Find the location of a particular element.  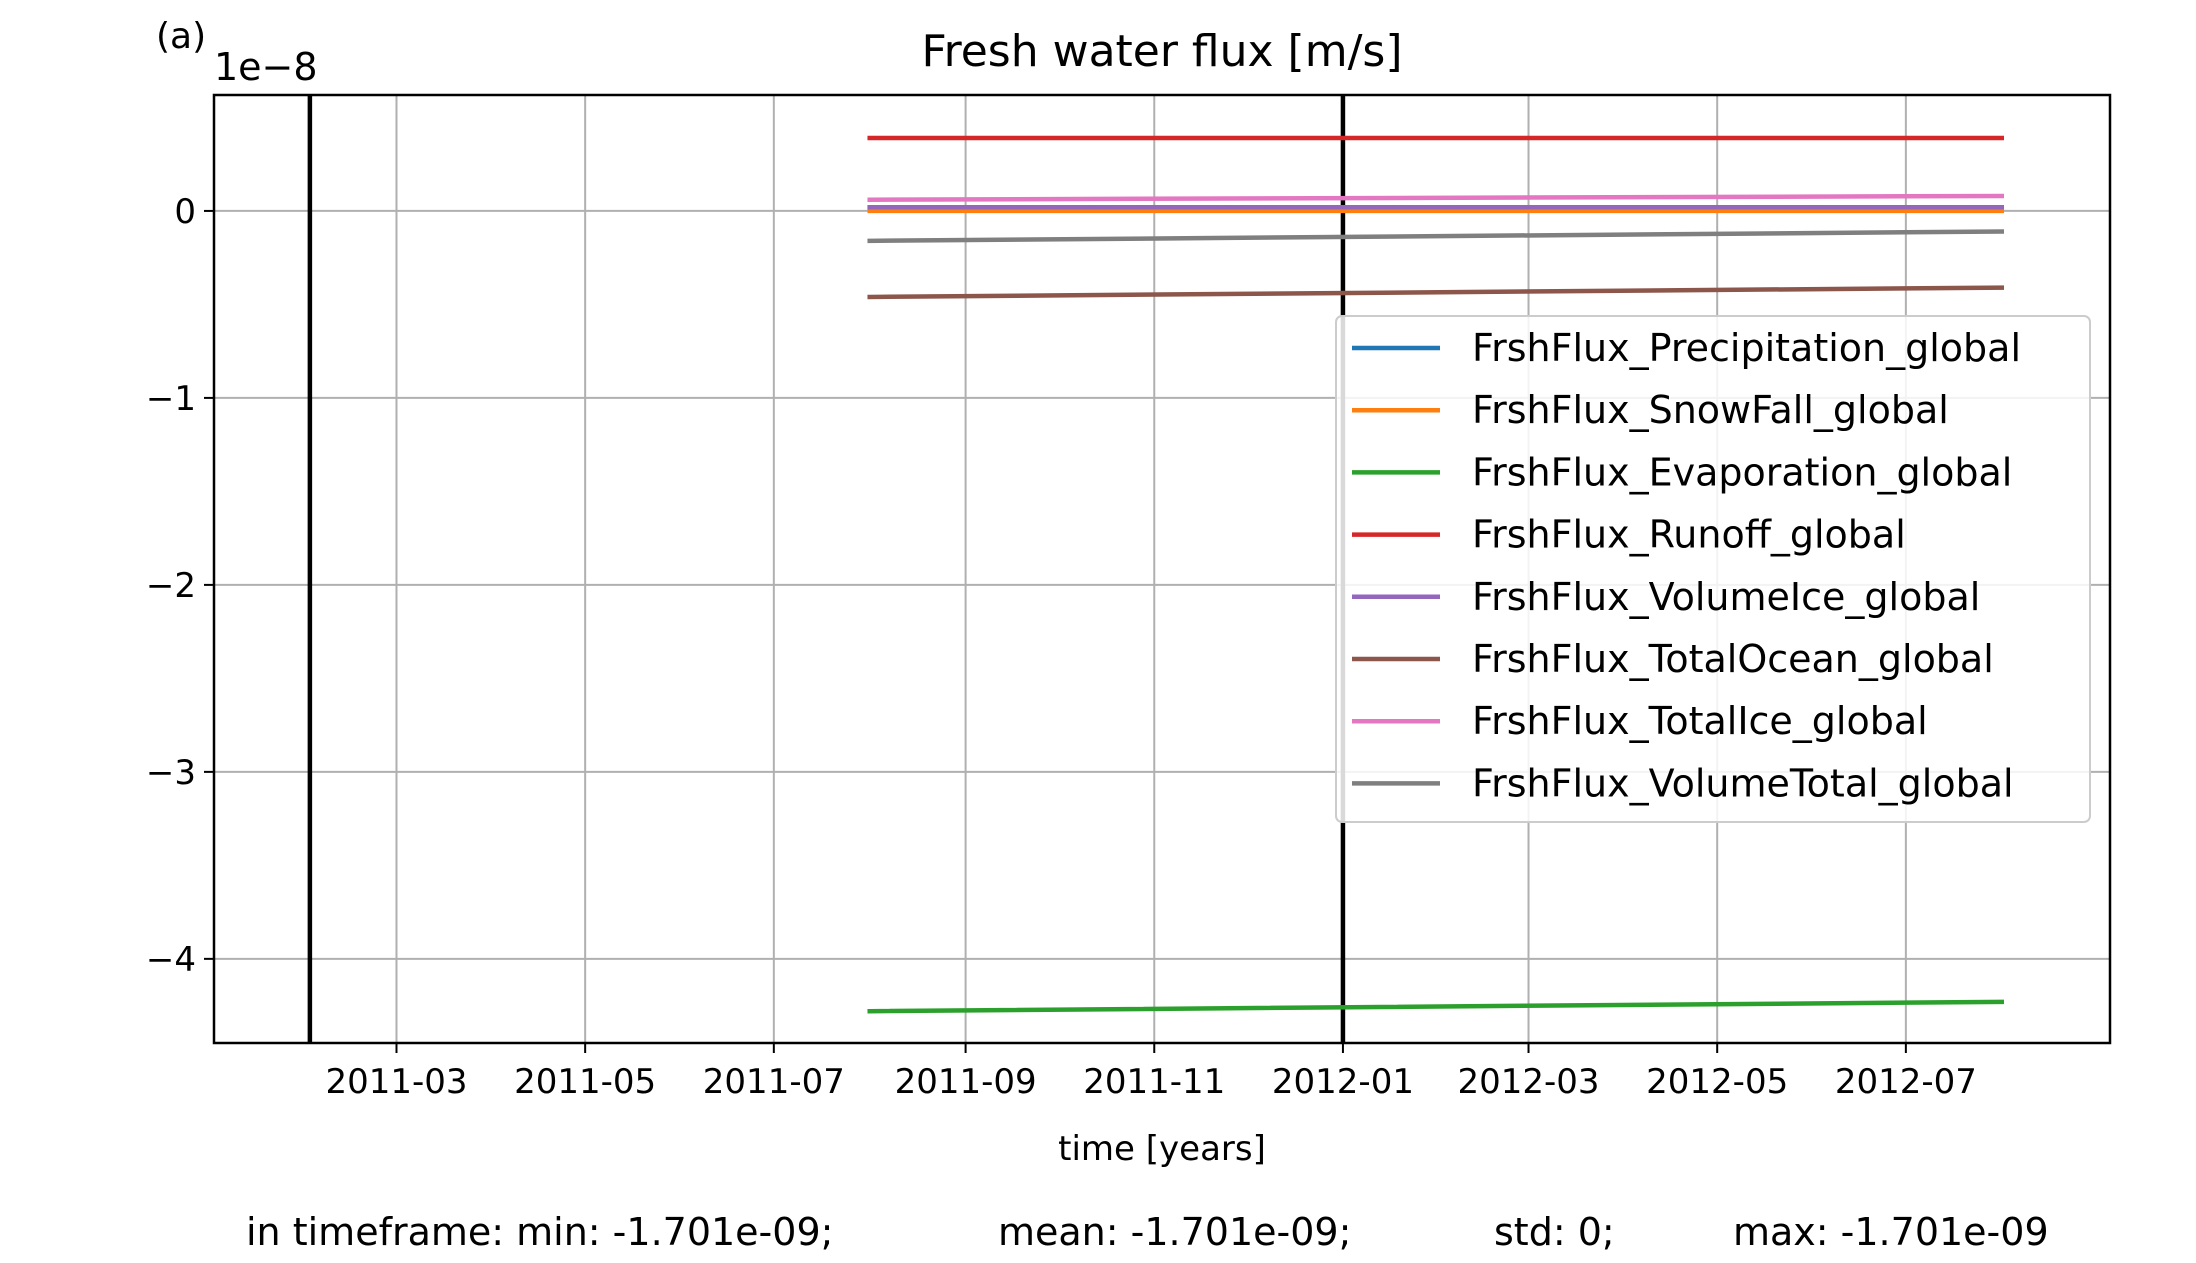

y-tick-label: −1 is located at coordinates (171, 399).